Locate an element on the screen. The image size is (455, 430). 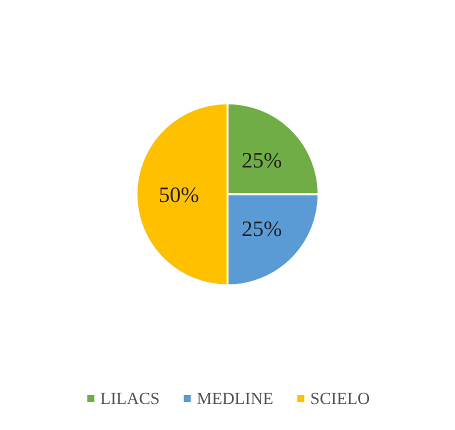
legend-label: LILACS is located at coordinates (130, 398).